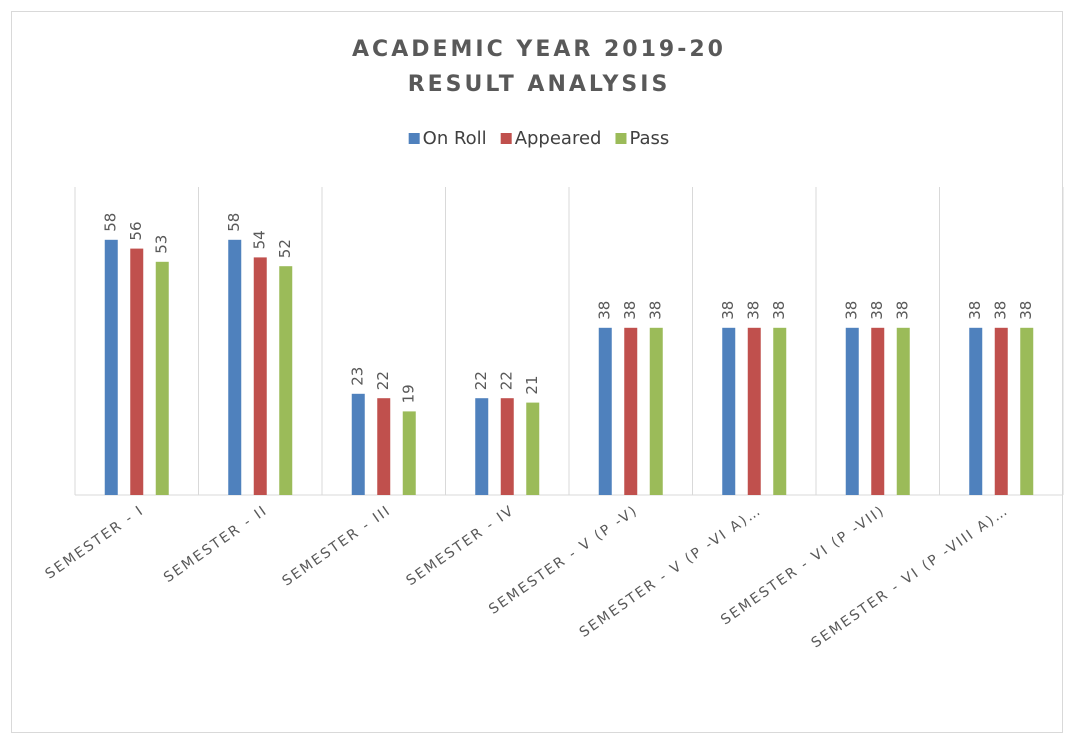 This screenshot has width=1078, height=743. Describe the element at coordinates (532, 385) in the screenshot. I see `data-label: 21` at that location.